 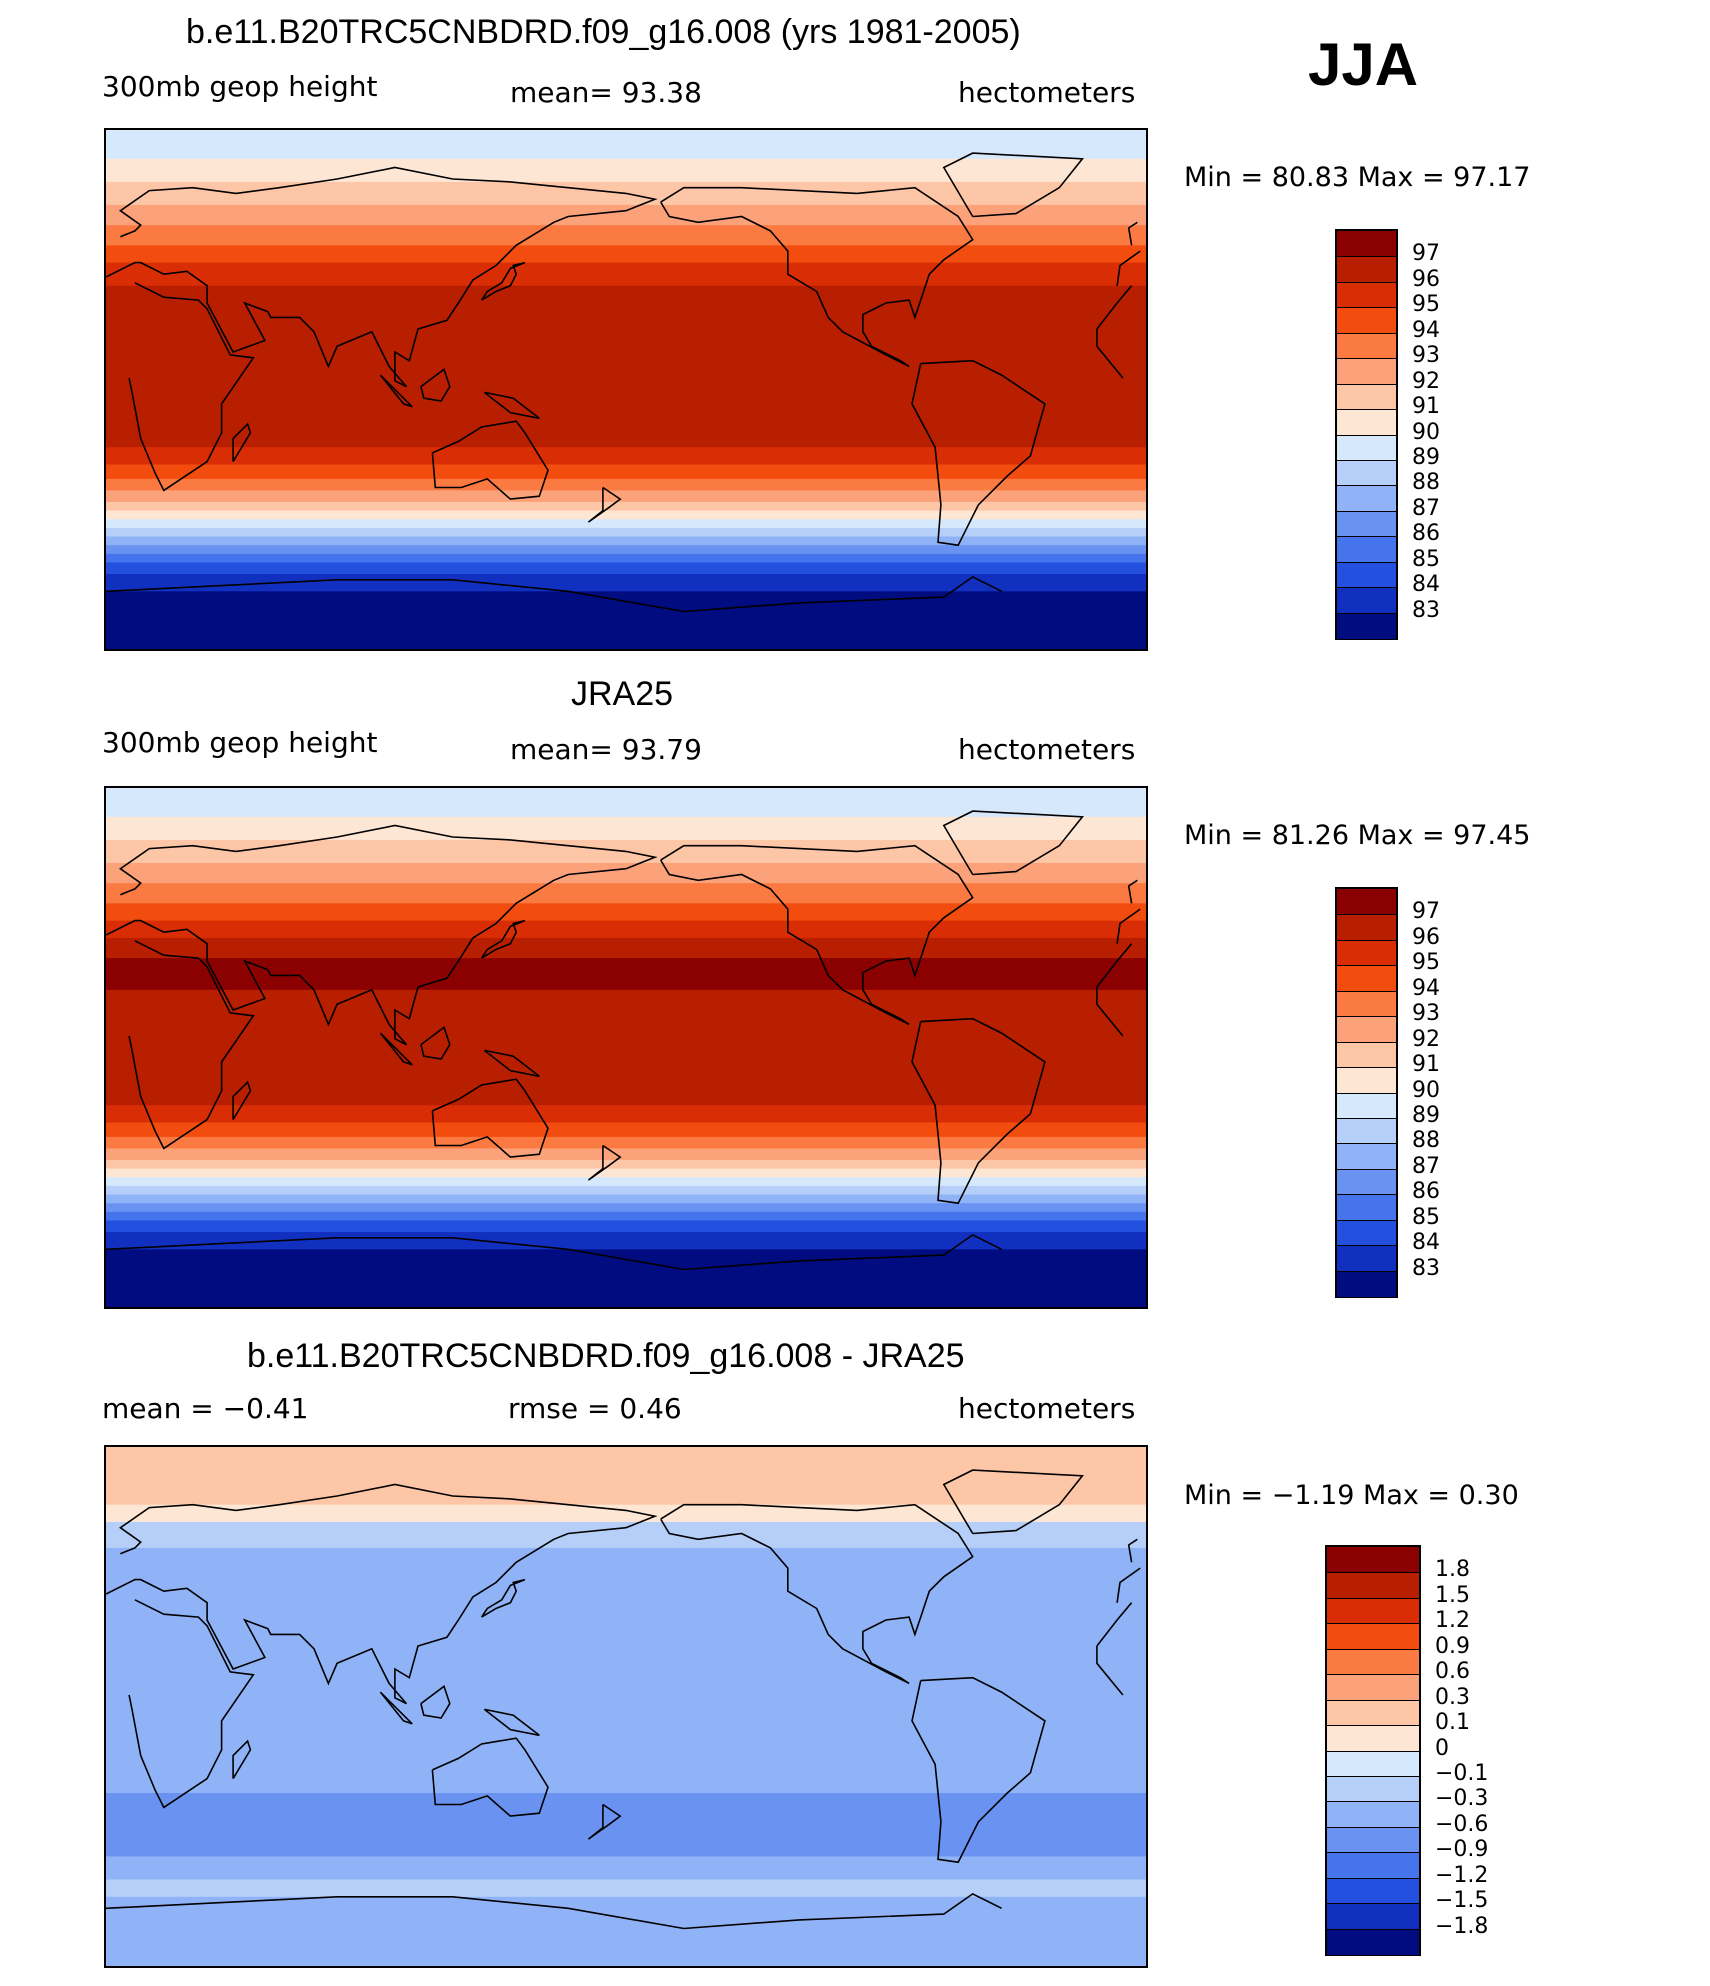 I want to click on panel-1-variable-label: 300mb geop height, so click(x=240, y=86).